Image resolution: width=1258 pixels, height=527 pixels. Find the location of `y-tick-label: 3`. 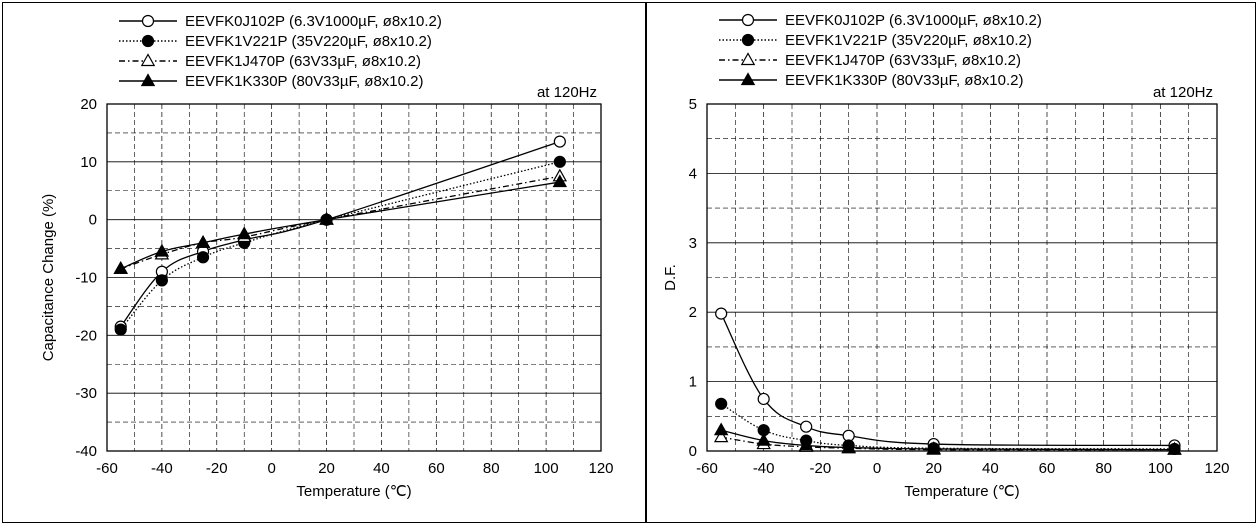

y-tick-label: 3 is located at coordinates (693, 243).